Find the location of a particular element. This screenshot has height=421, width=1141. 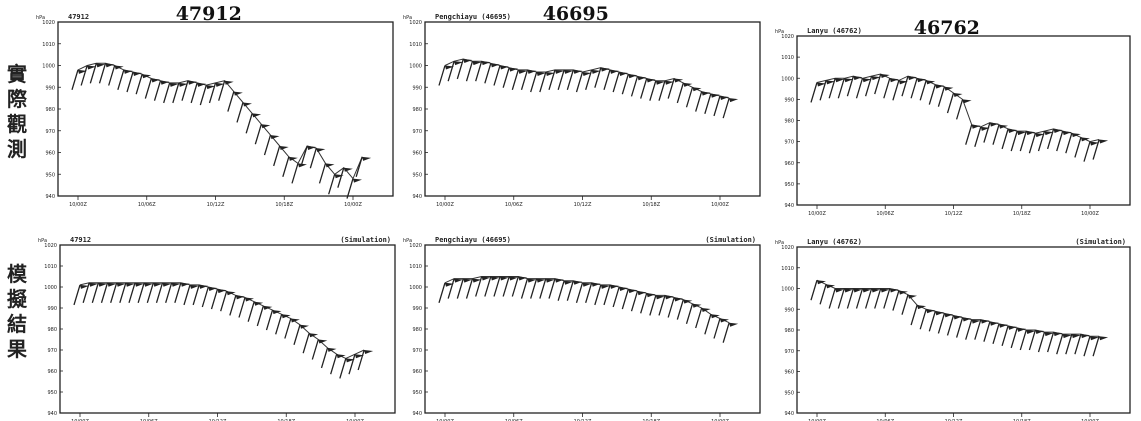

y-tick-label: 1010 is located at coordinates (787, 58).